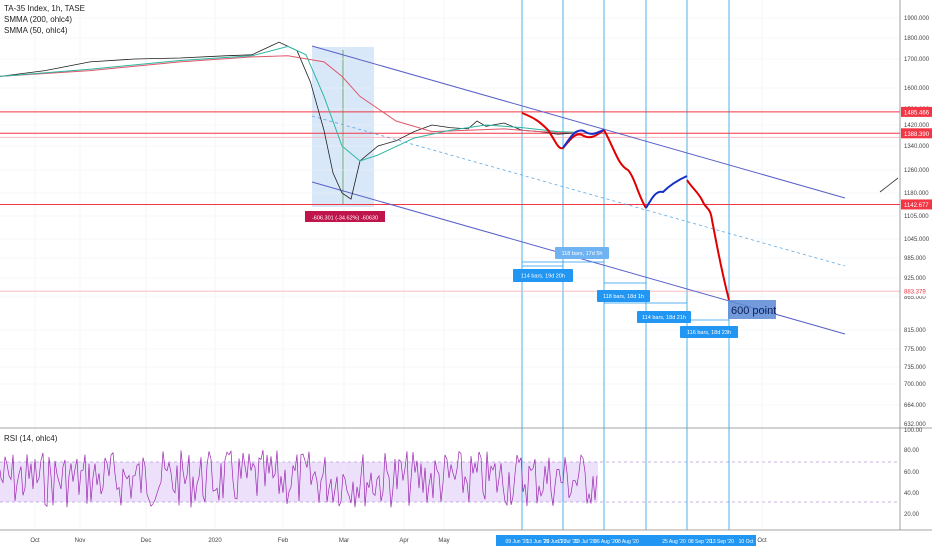 Image resolution: width=932 pixels, height=550 pixels. I want to click on bar-label: 118 bars, 17d 5h, so click(582, 254).